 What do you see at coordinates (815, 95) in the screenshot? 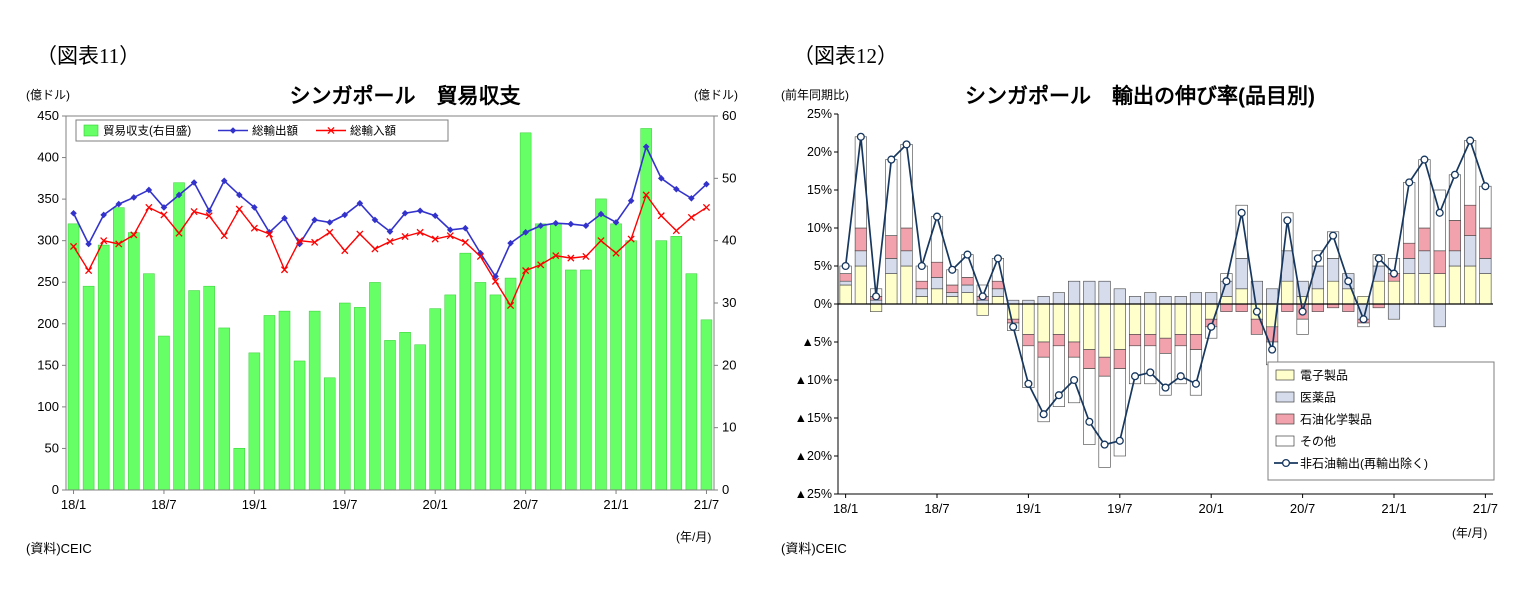
I see `y-axis-unit-label: (前年同期比)` at bounding box center [815, 95].